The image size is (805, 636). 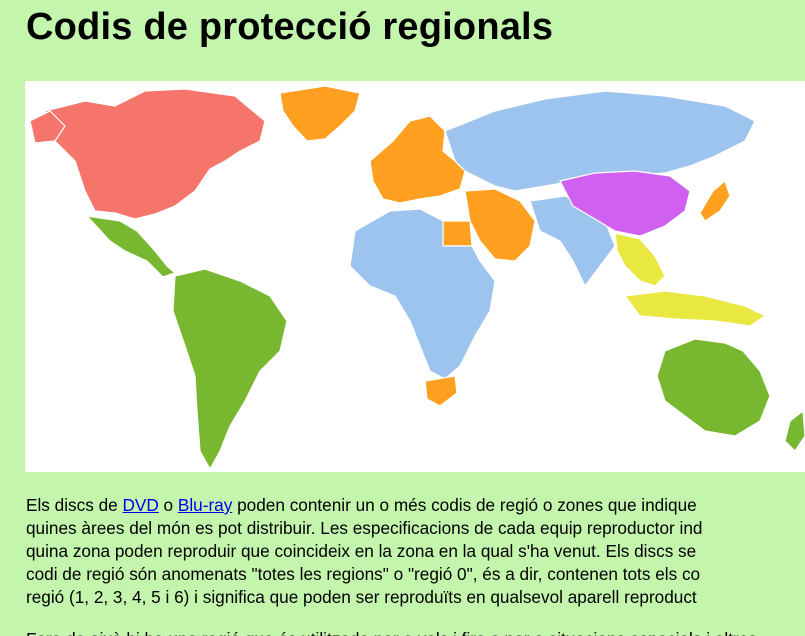 I want to click on greenland-region, so click(x=320, y=113).